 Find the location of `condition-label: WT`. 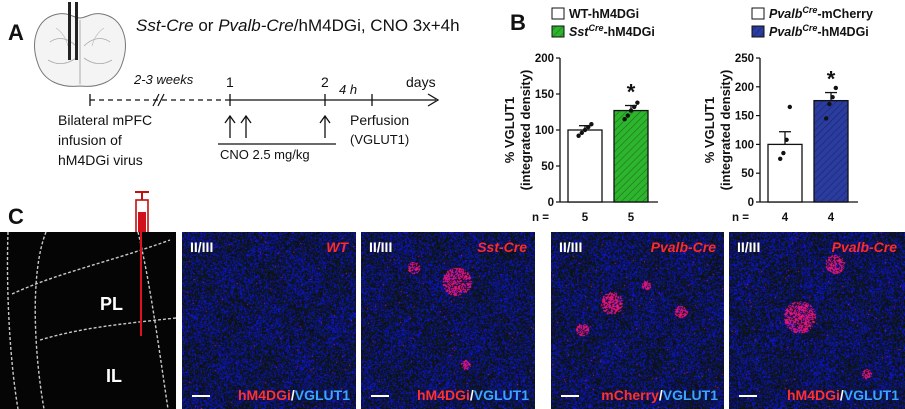

condition-label: WT is located at coordinates (337, 247).